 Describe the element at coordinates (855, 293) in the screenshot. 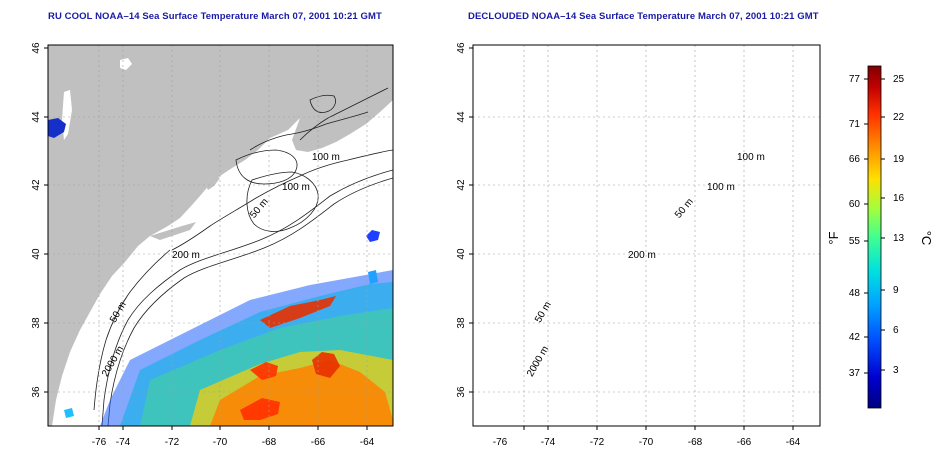

I see `colorbar-f-label: 48` at that location.